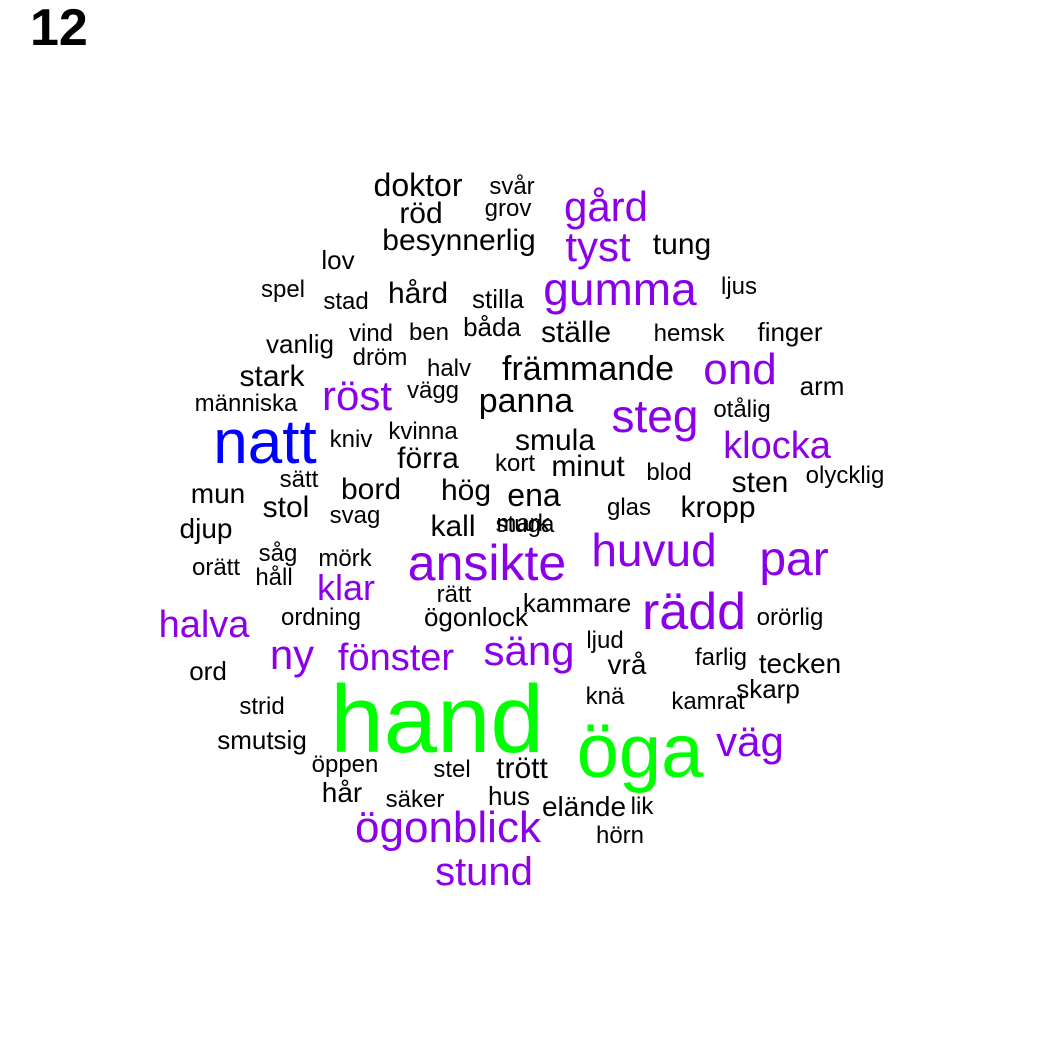 Image resolution: width=1050 pixels, height=1050 pixels. I want to click on word-stol: stol, so click(286, 507).